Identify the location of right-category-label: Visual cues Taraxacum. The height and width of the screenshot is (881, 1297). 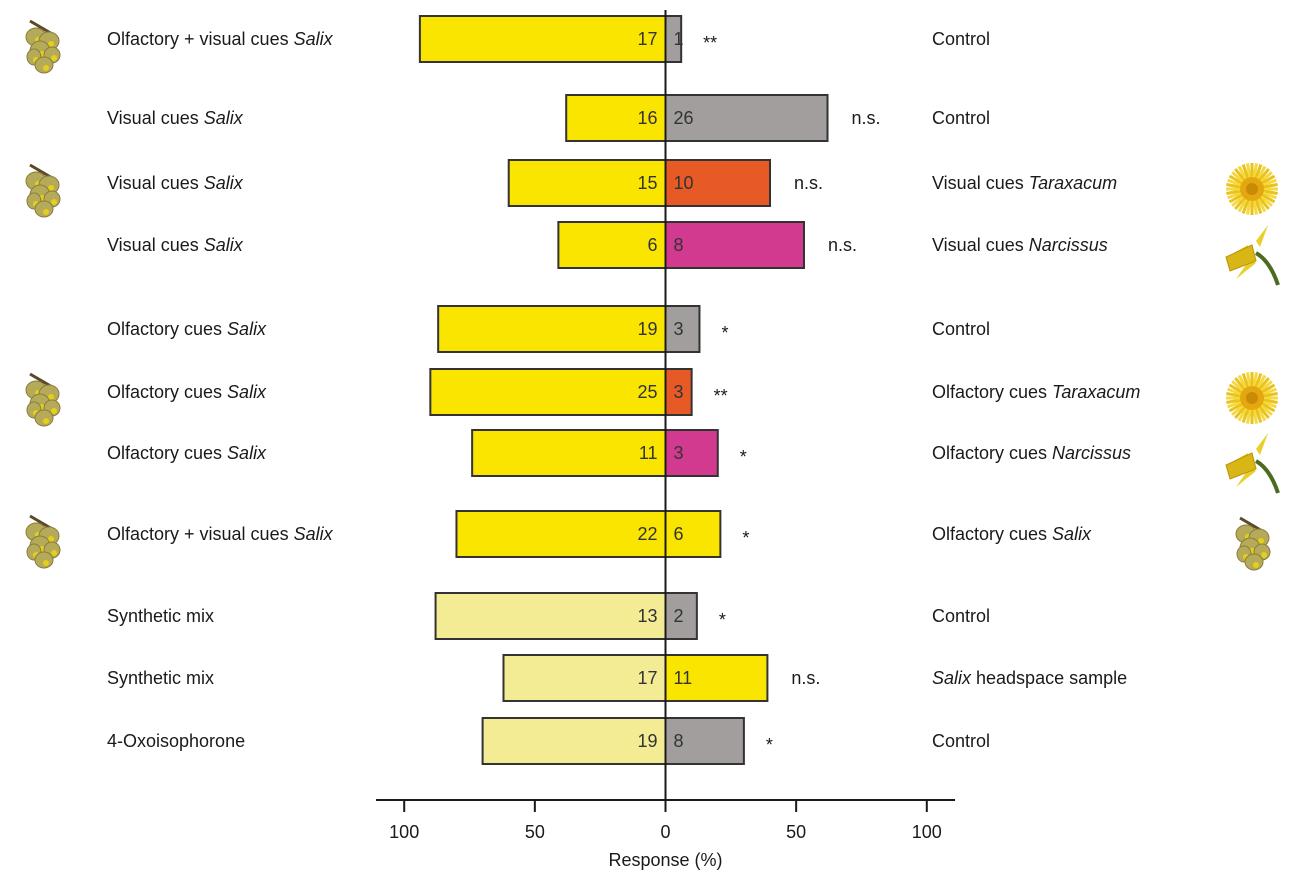
(1024, 183).